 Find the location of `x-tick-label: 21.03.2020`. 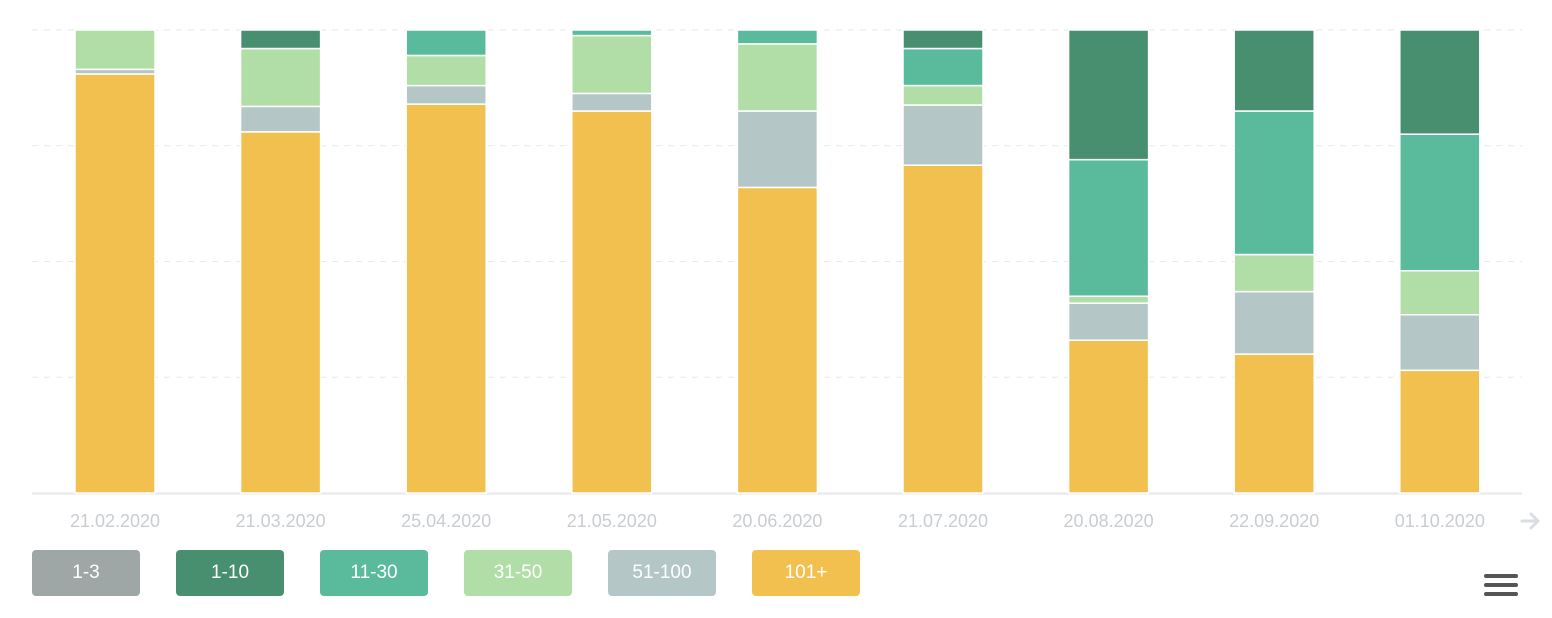

x-tick-label: 21.03.2020 is located at coordinates (281, 521).